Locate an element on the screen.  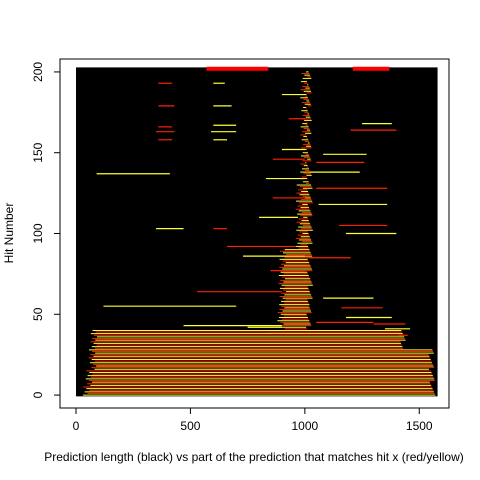
y-tick-label: 0 is located at coordinates (38, 394).